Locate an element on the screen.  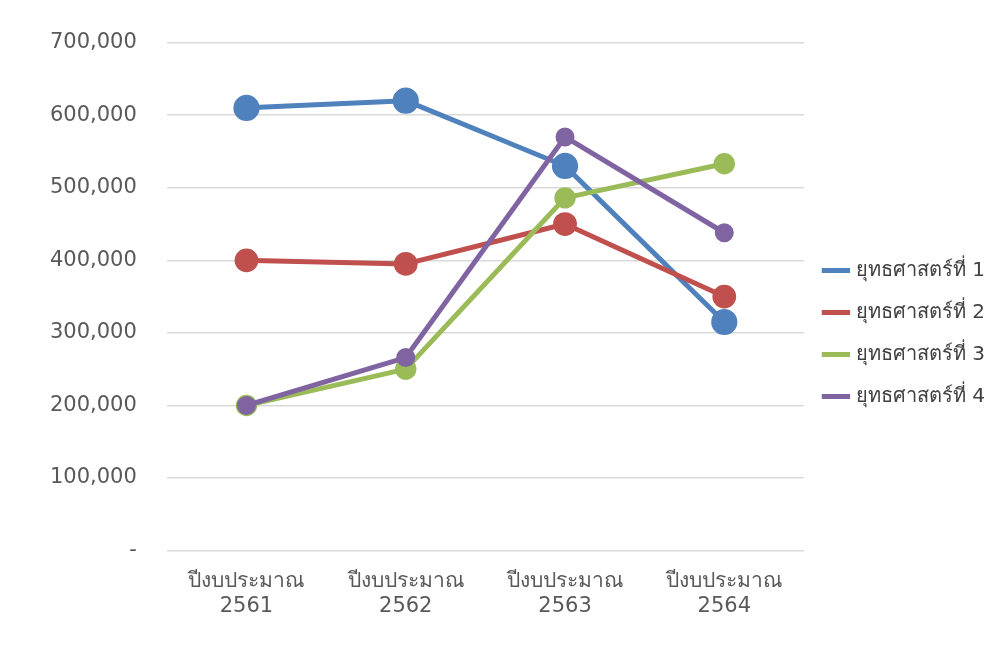
legend-label: ยุทธศาสตร์ที่ 1 is located at coordinates (920, 268).